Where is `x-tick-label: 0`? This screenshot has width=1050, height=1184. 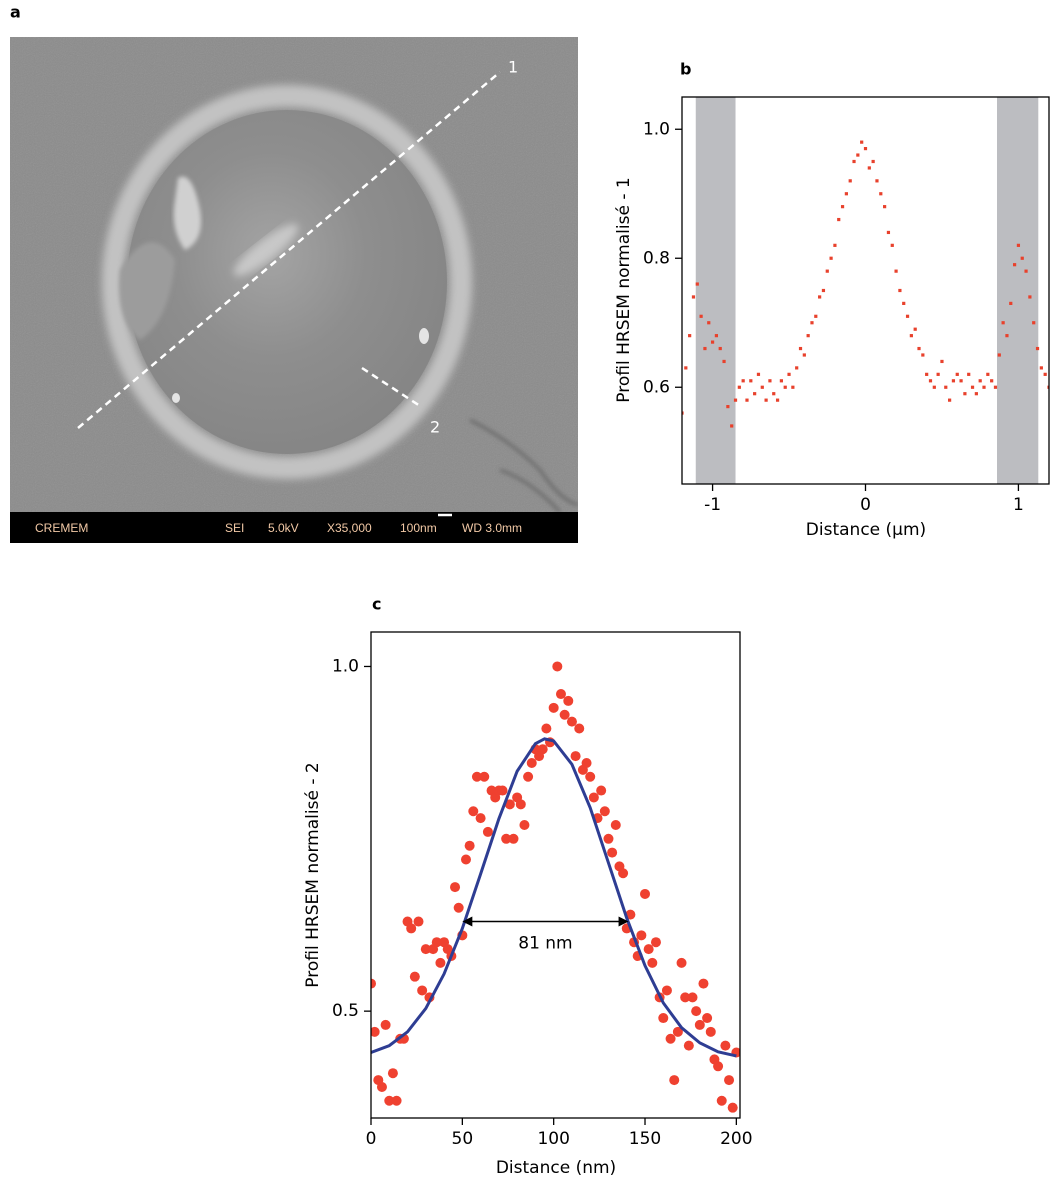 x-tick-label: 0 is located at coordinates (865, 505).